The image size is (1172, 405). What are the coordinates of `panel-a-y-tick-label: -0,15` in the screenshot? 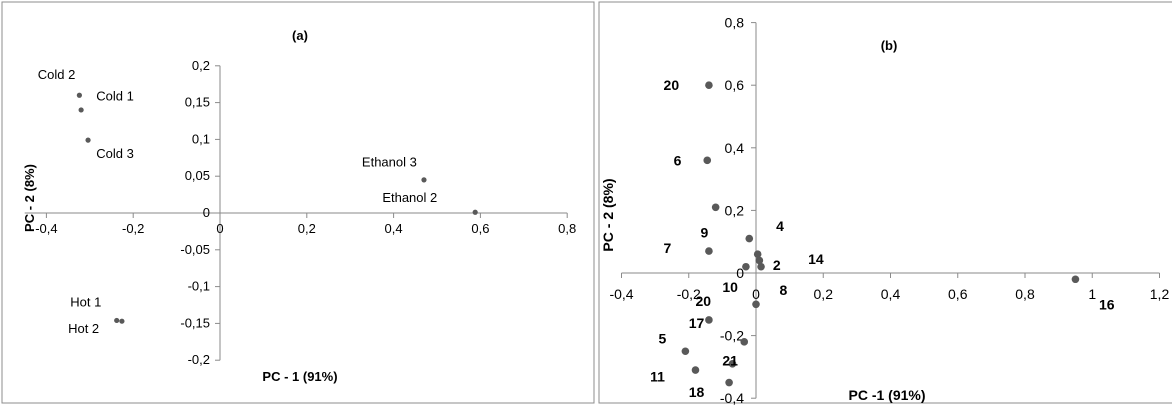 It's located at (195, 322).